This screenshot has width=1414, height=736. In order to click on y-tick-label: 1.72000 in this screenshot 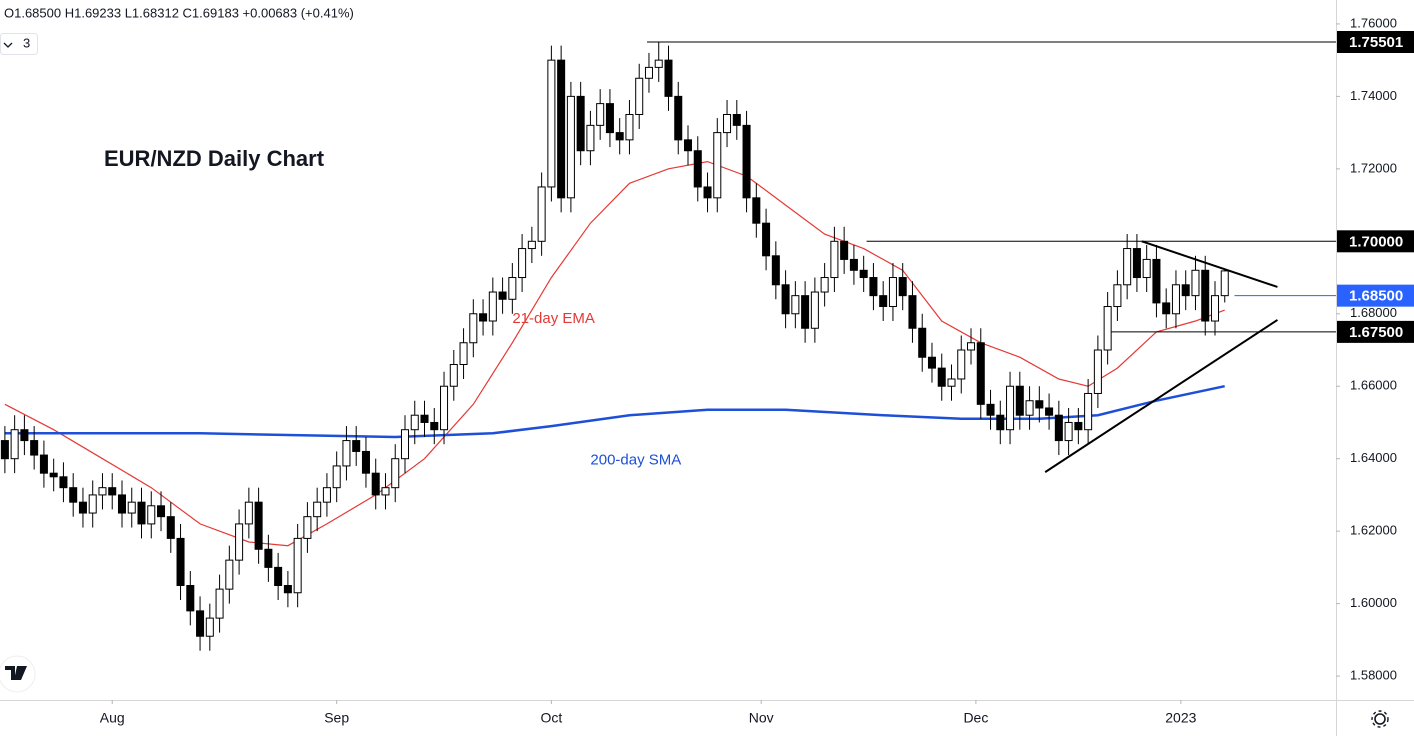, I will do `click(1373, 167)`.